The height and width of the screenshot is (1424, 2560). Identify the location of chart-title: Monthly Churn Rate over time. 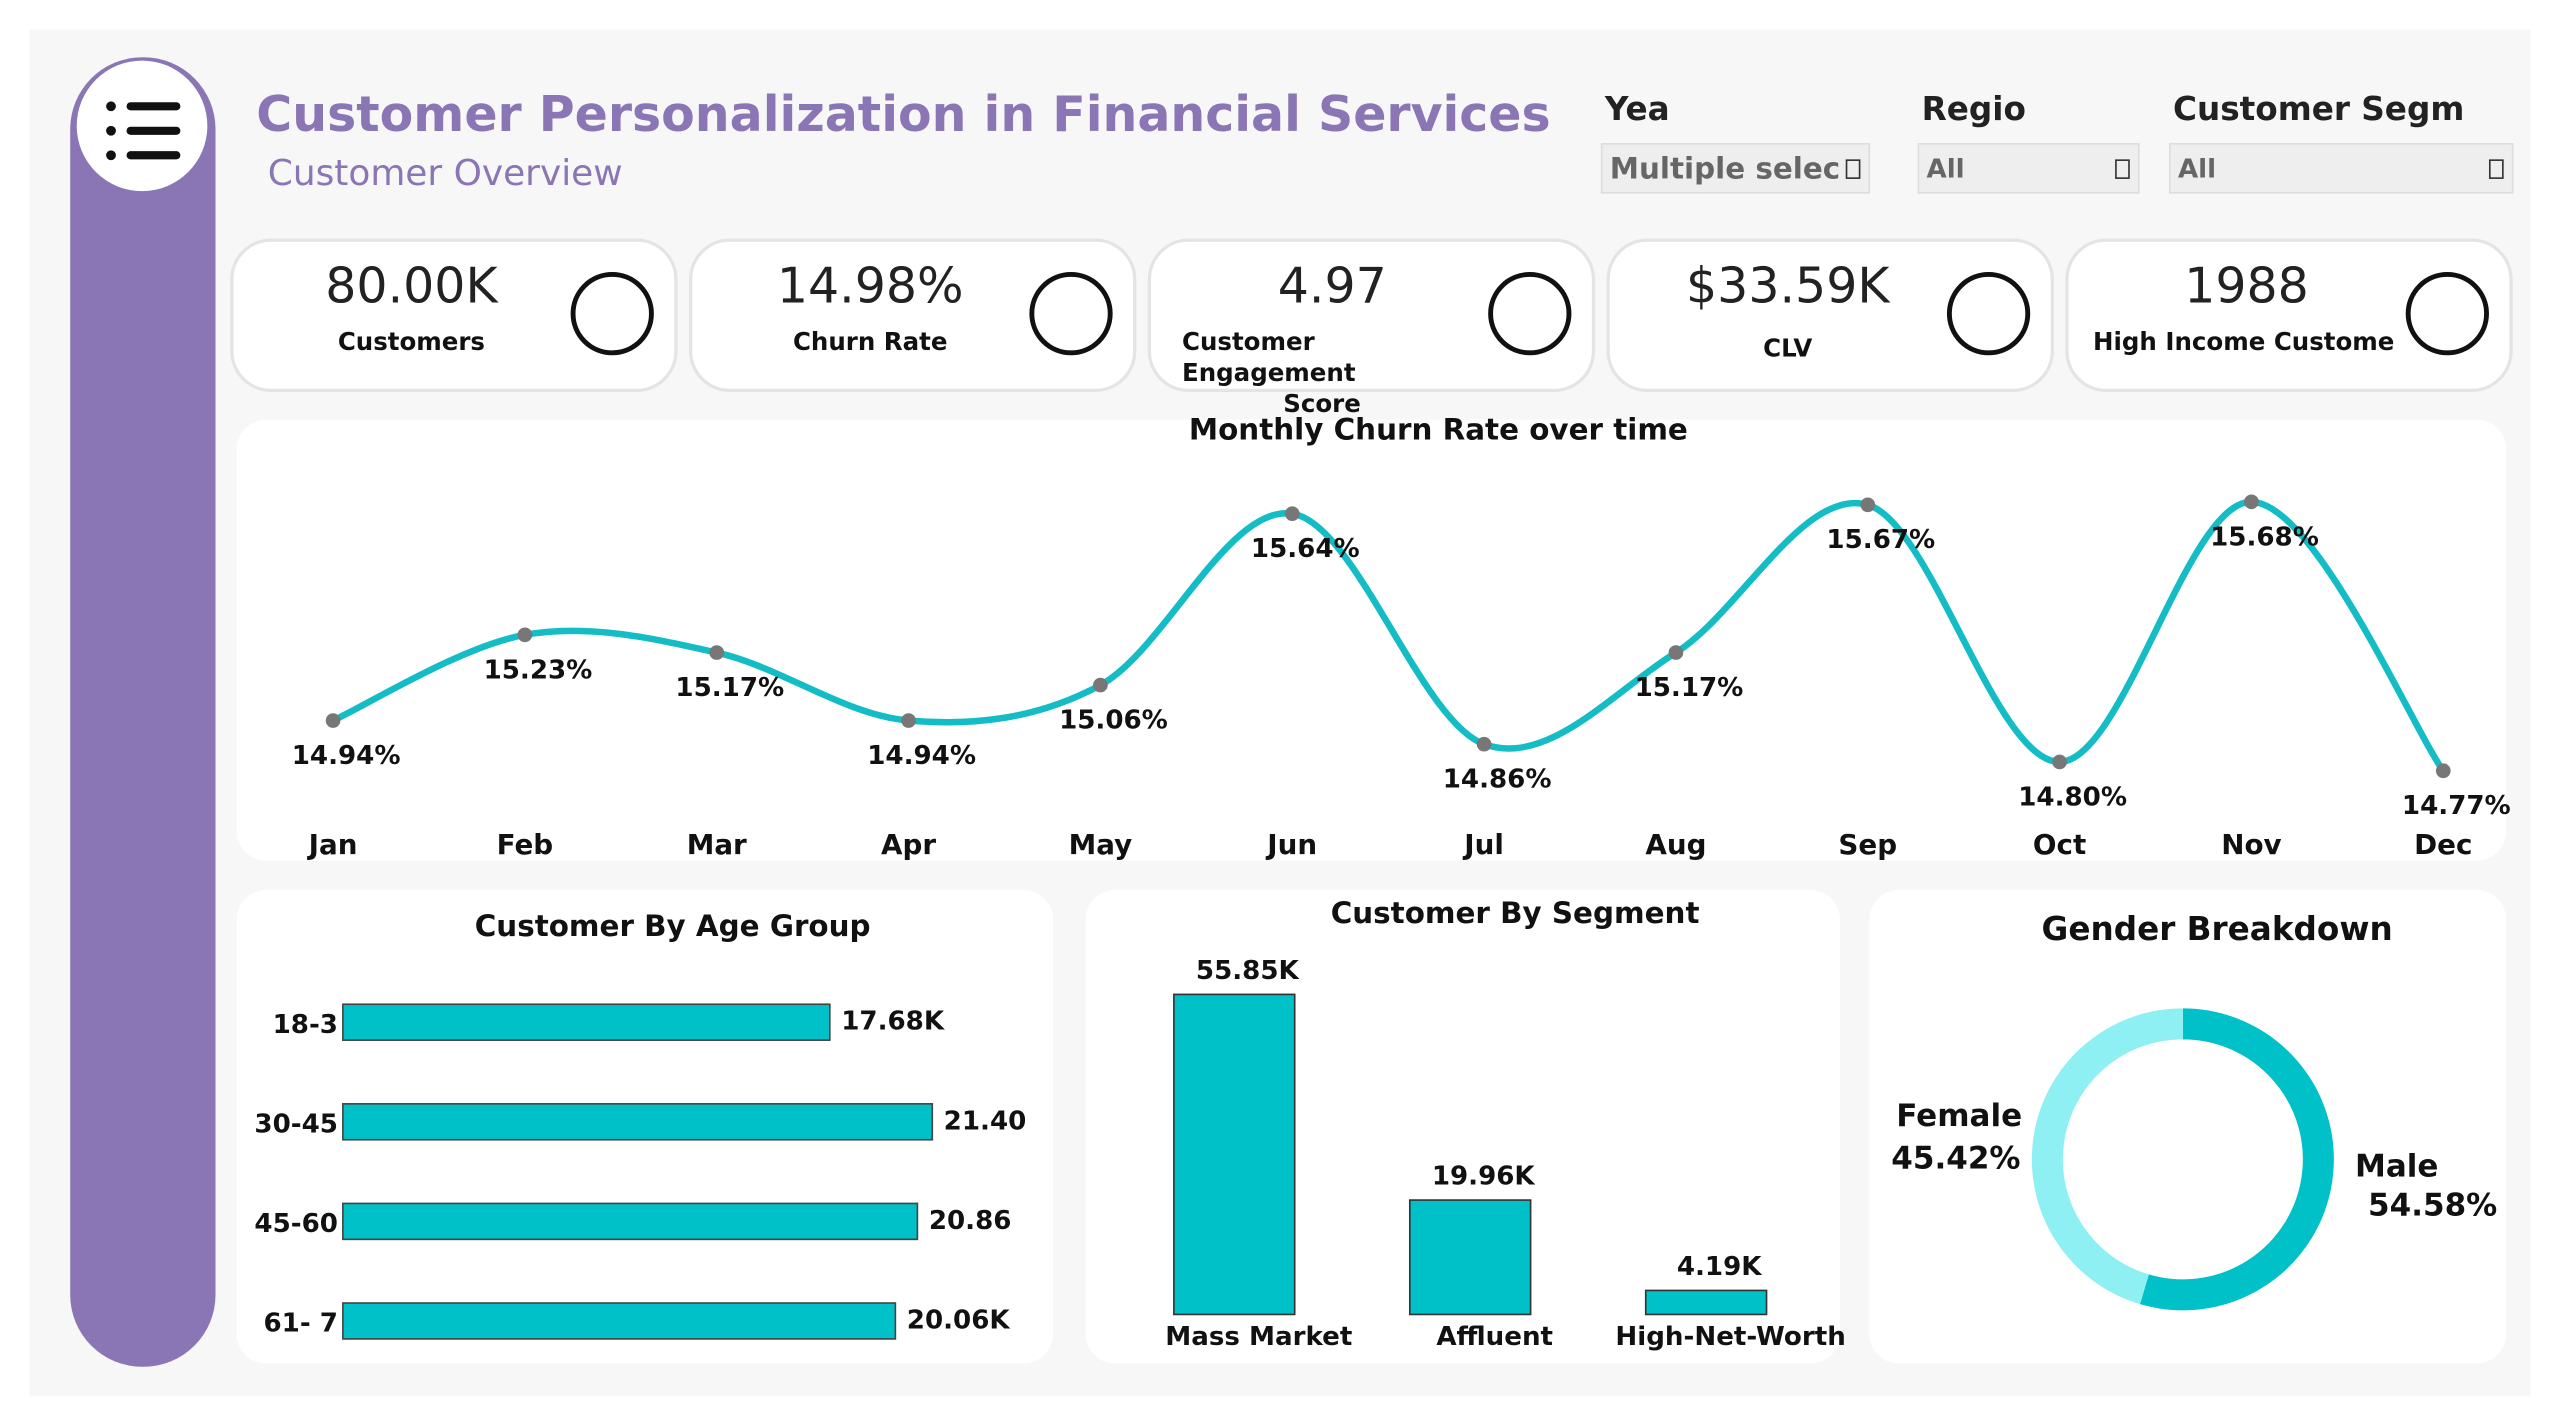
(1438, 430).